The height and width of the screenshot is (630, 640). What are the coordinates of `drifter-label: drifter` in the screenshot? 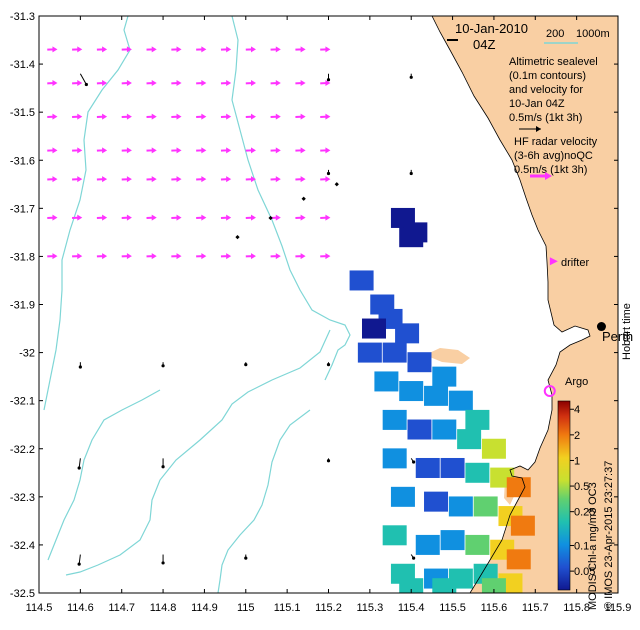 It's located at (575, 263).